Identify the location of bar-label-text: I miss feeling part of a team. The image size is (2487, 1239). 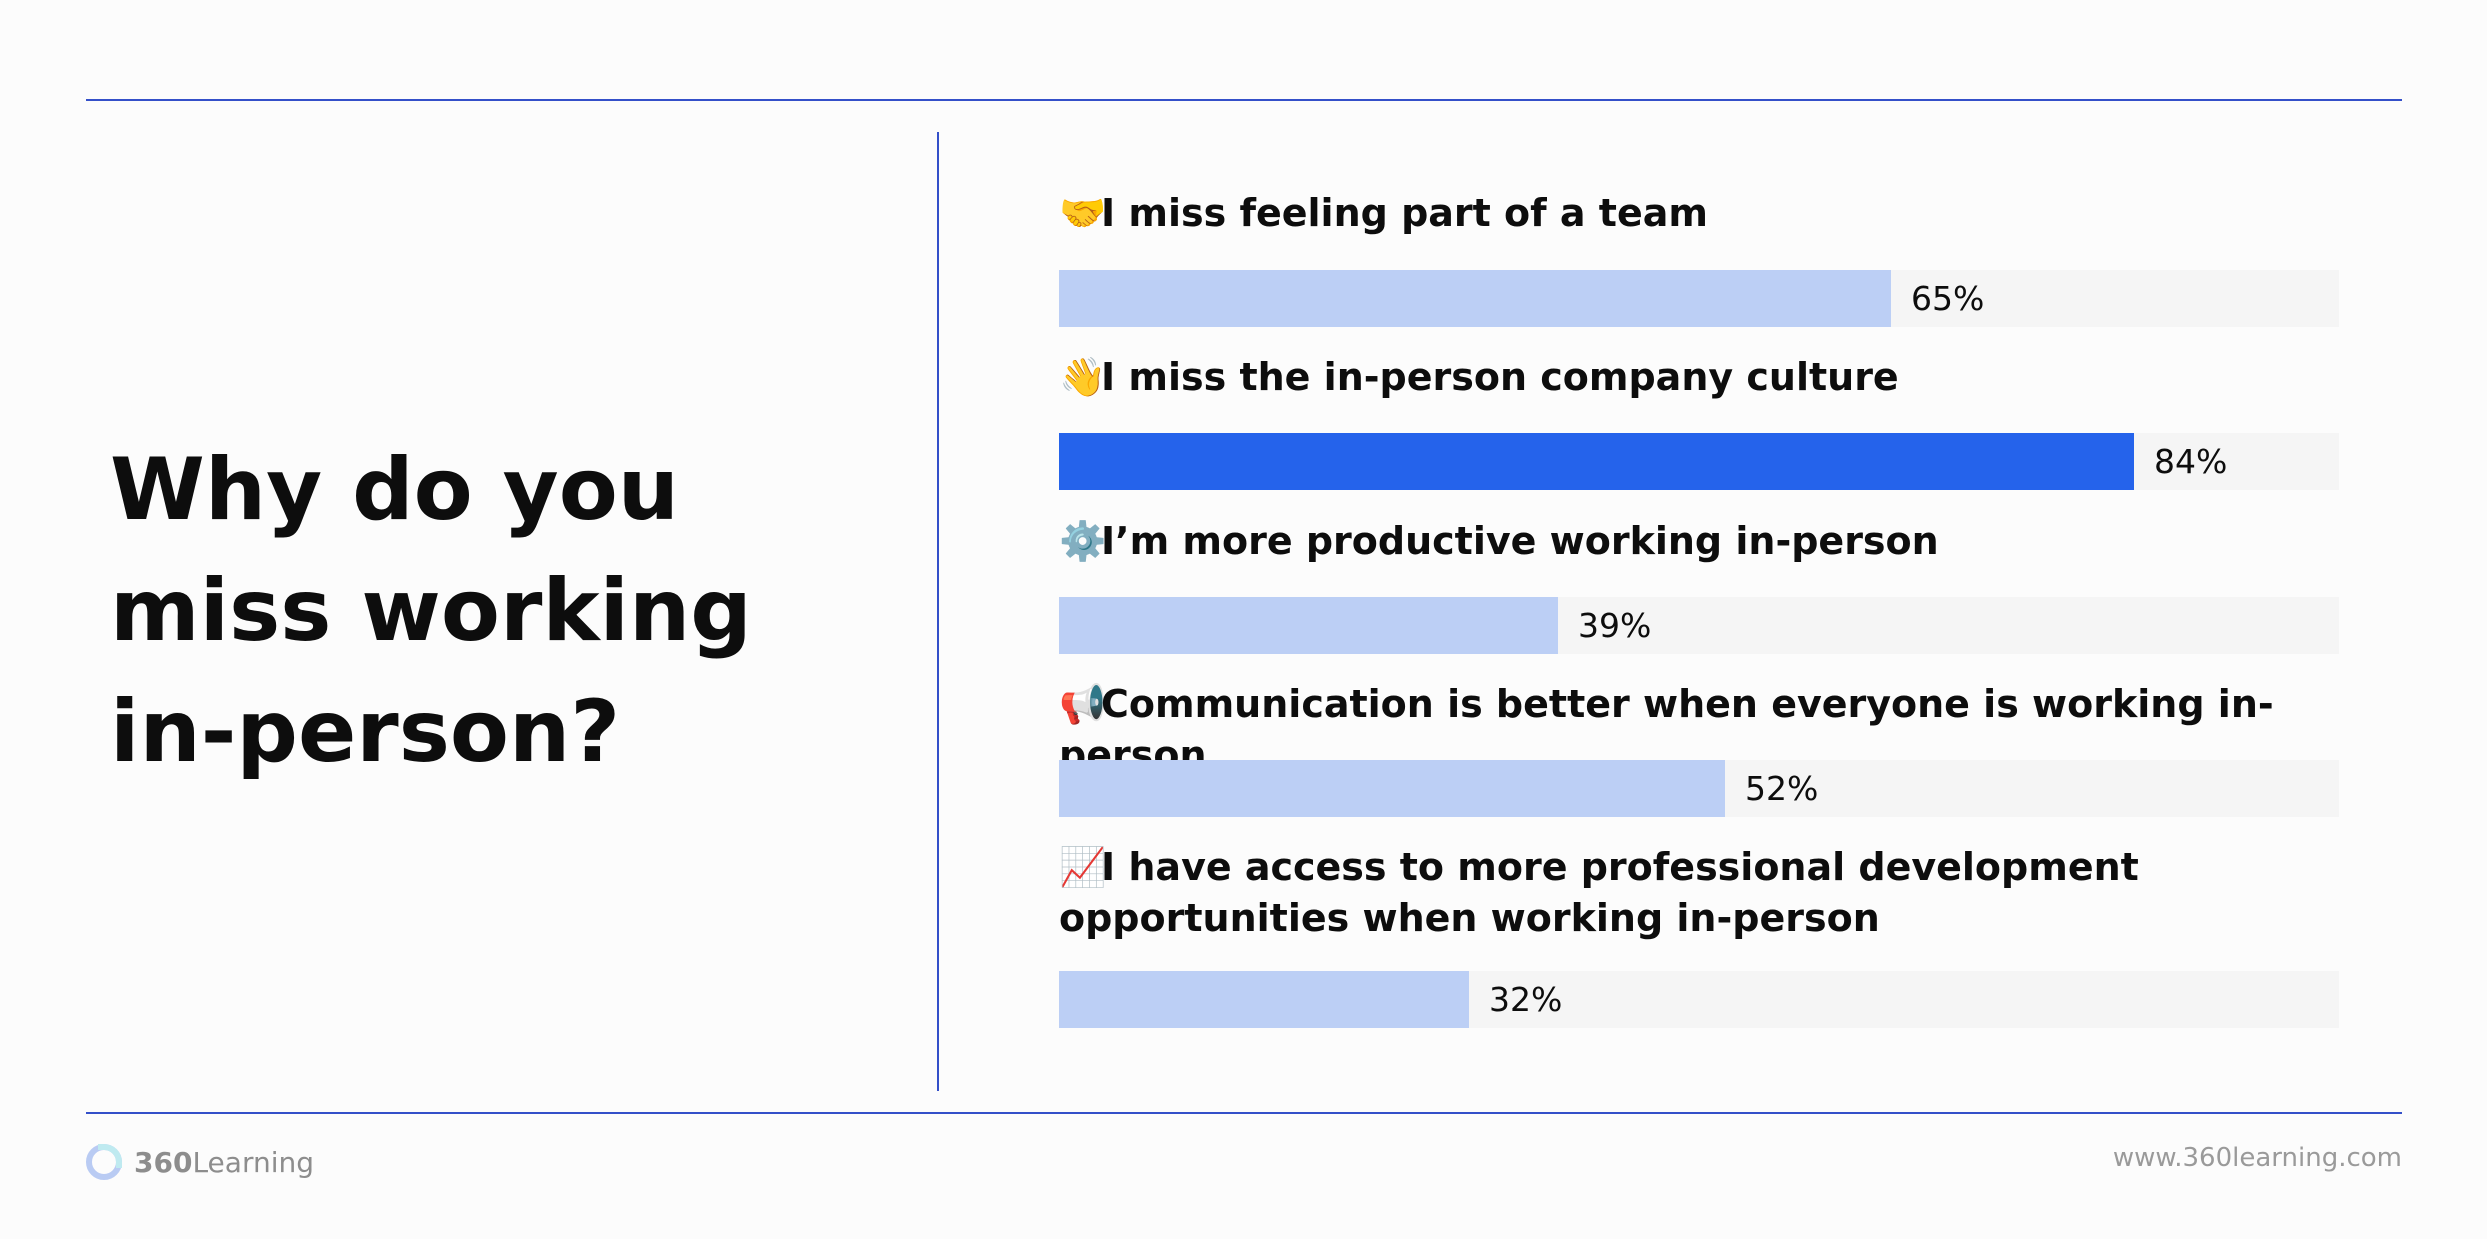
(1404, 213).